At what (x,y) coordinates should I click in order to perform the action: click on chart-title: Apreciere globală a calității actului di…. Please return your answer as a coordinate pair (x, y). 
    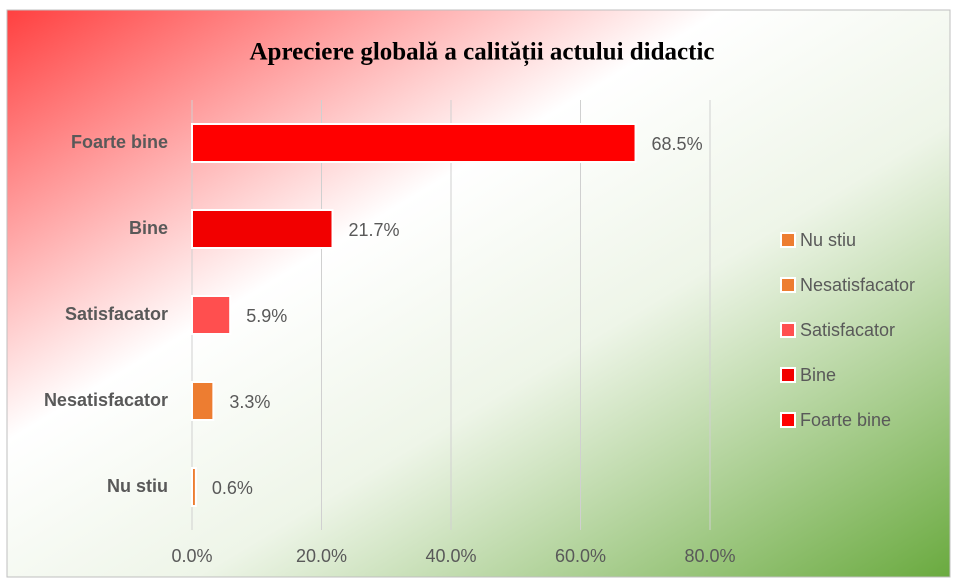
    Looking at the image, I should click on (482, 53).